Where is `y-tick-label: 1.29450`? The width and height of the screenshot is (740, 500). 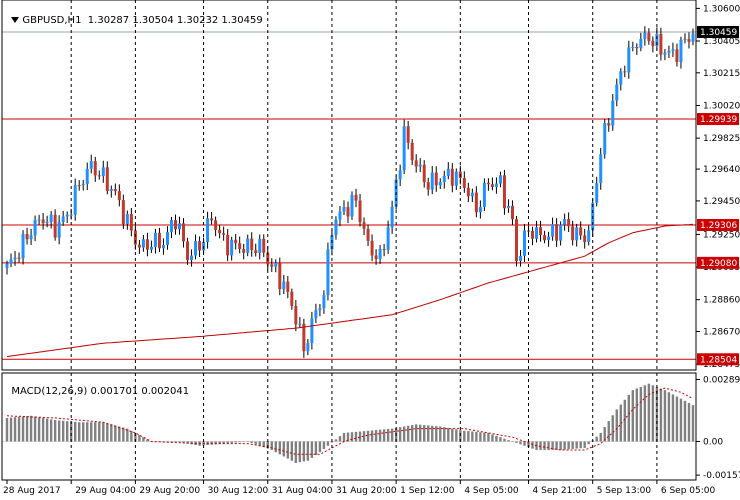
y-tick-label: 1.29450 is located at coordinates (721, 202).